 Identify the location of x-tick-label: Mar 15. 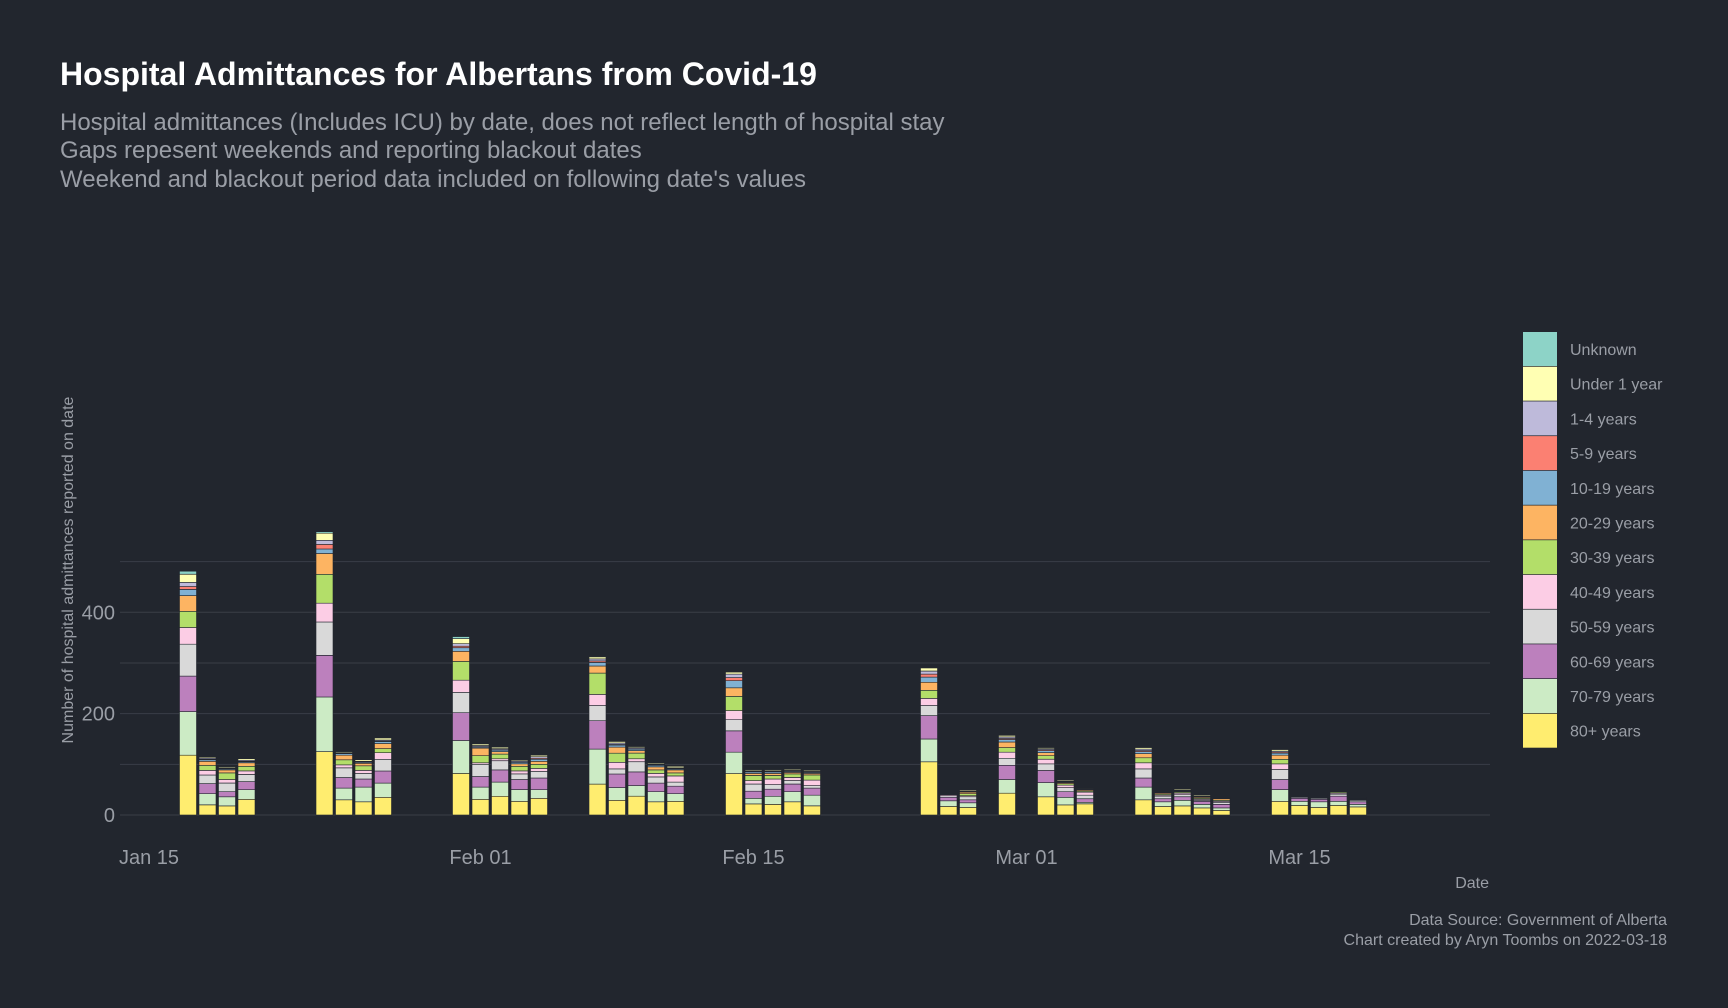
(1299, 858).